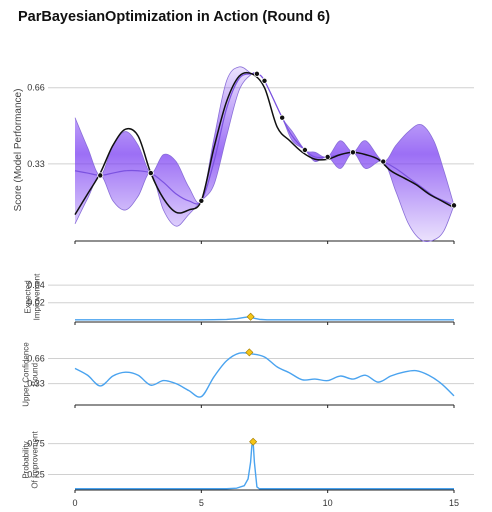 This screenshot has height=512, width=492. What do you see at coordinates (264, 374) in the screenshot?
I see `acquisition-line-upper-confidence-bound` at bounding box center [264, 374].